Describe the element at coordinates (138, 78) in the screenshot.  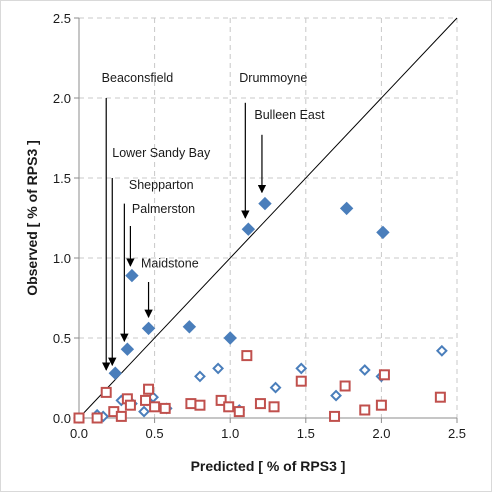
I see `annotation-label: Beaconsfield` at that location.